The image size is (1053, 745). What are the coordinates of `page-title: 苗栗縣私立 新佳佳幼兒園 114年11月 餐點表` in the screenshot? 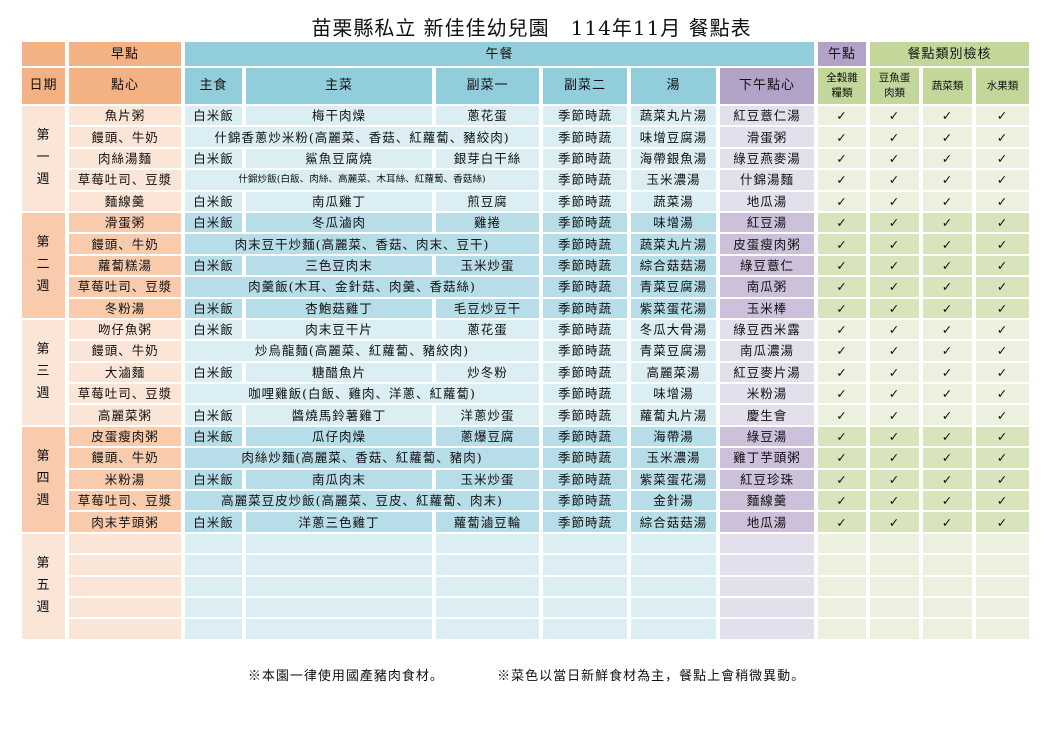 It's located at (531, 28).